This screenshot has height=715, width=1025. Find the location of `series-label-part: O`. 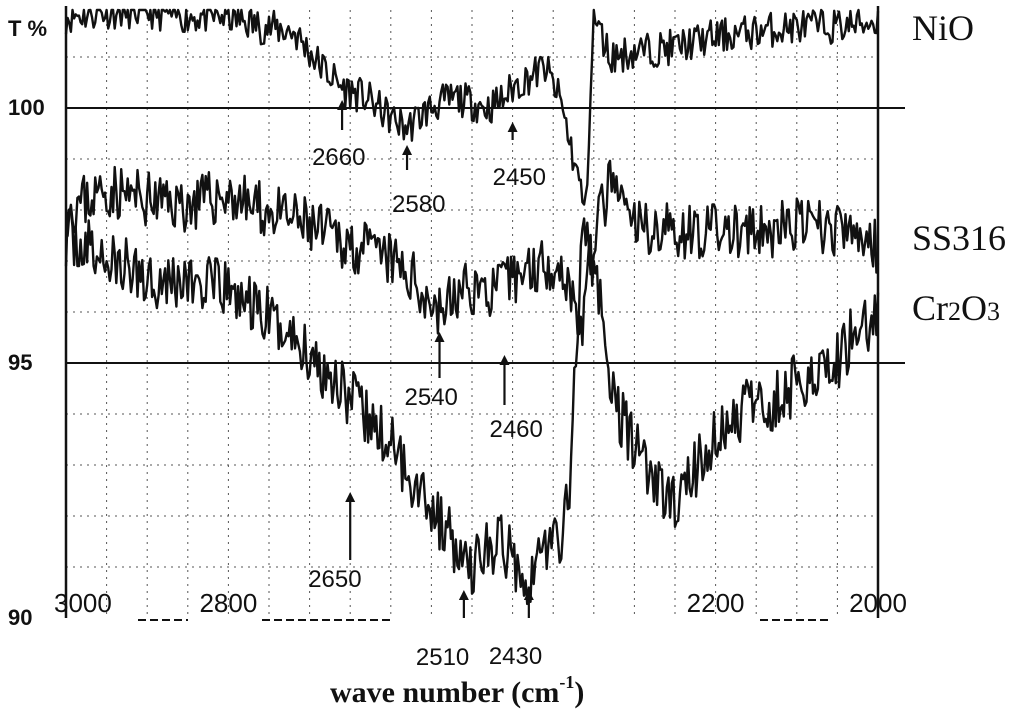

series-label-part: O is located at coordinates (974, 308).